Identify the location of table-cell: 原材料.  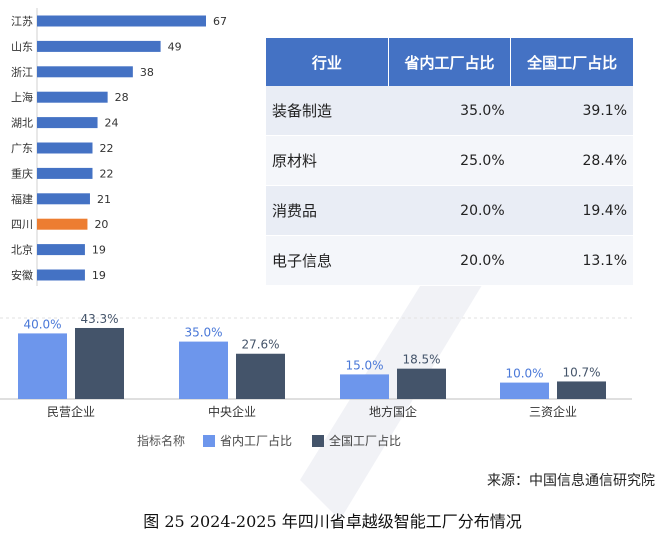
(327, 160).